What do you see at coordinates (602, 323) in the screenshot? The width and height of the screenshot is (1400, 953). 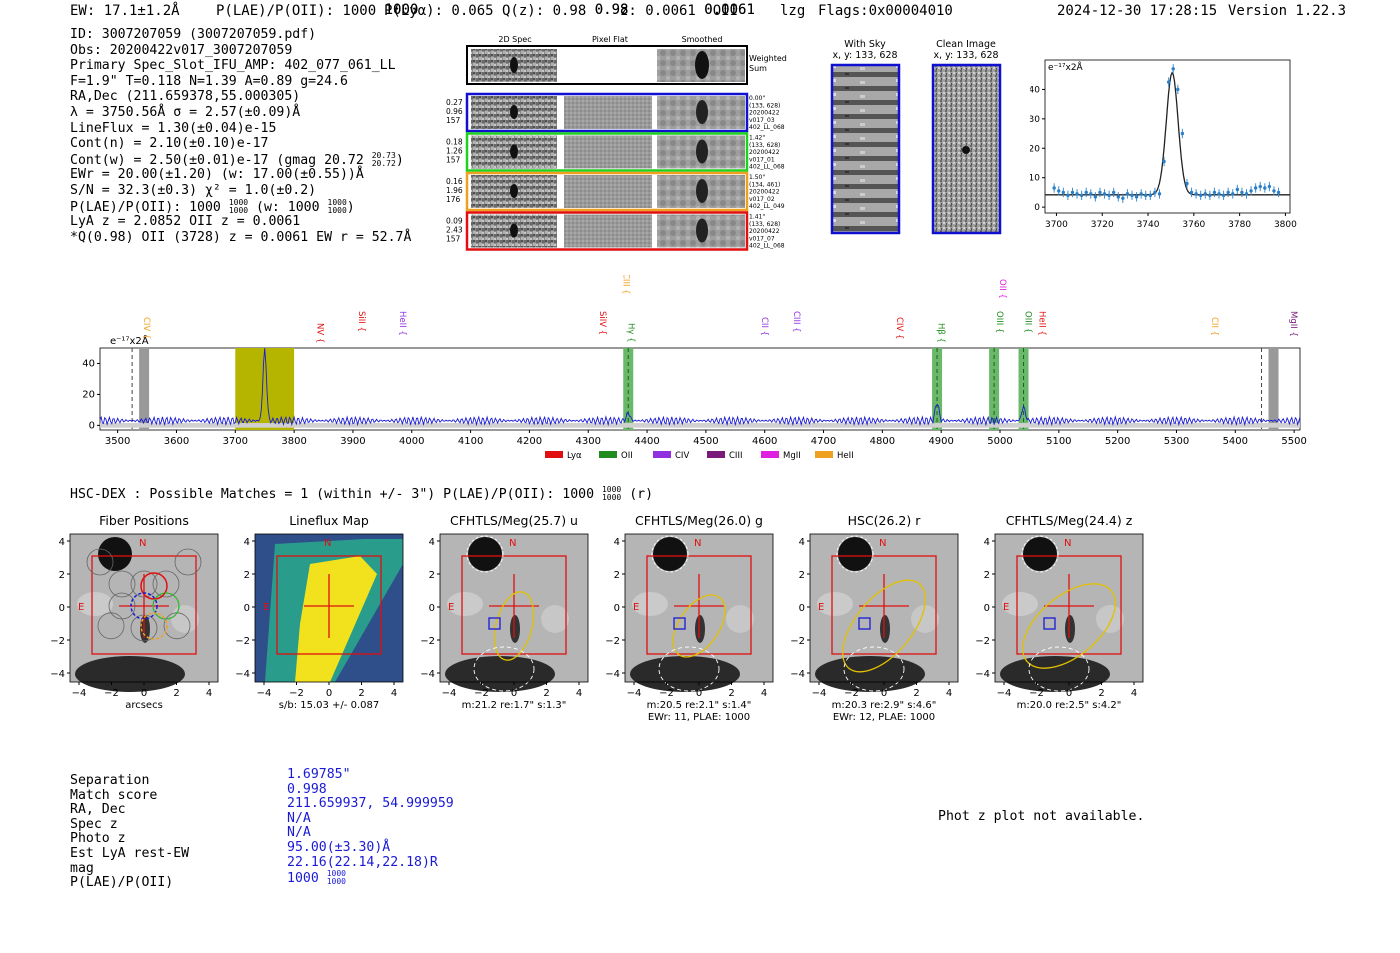 I see `spec-line-marker: SiIV {` at bounding box center [602, 323].